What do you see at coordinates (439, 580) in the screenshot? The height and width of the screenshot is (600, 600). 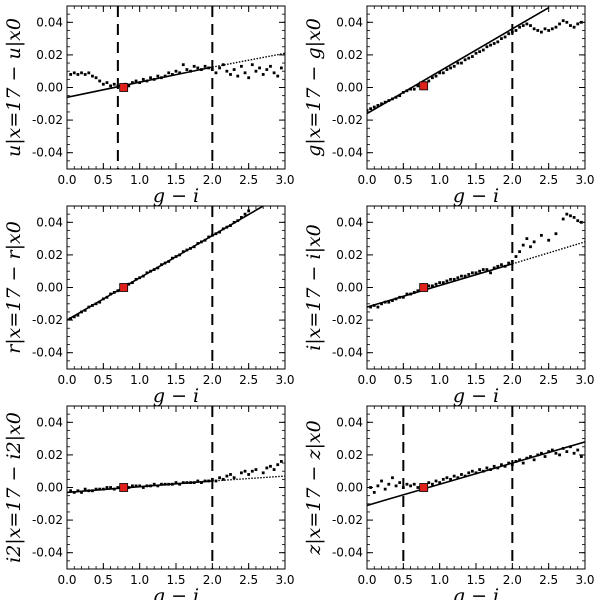 I see `x-tick-label: 1.0` at bounding box center [439, 580].